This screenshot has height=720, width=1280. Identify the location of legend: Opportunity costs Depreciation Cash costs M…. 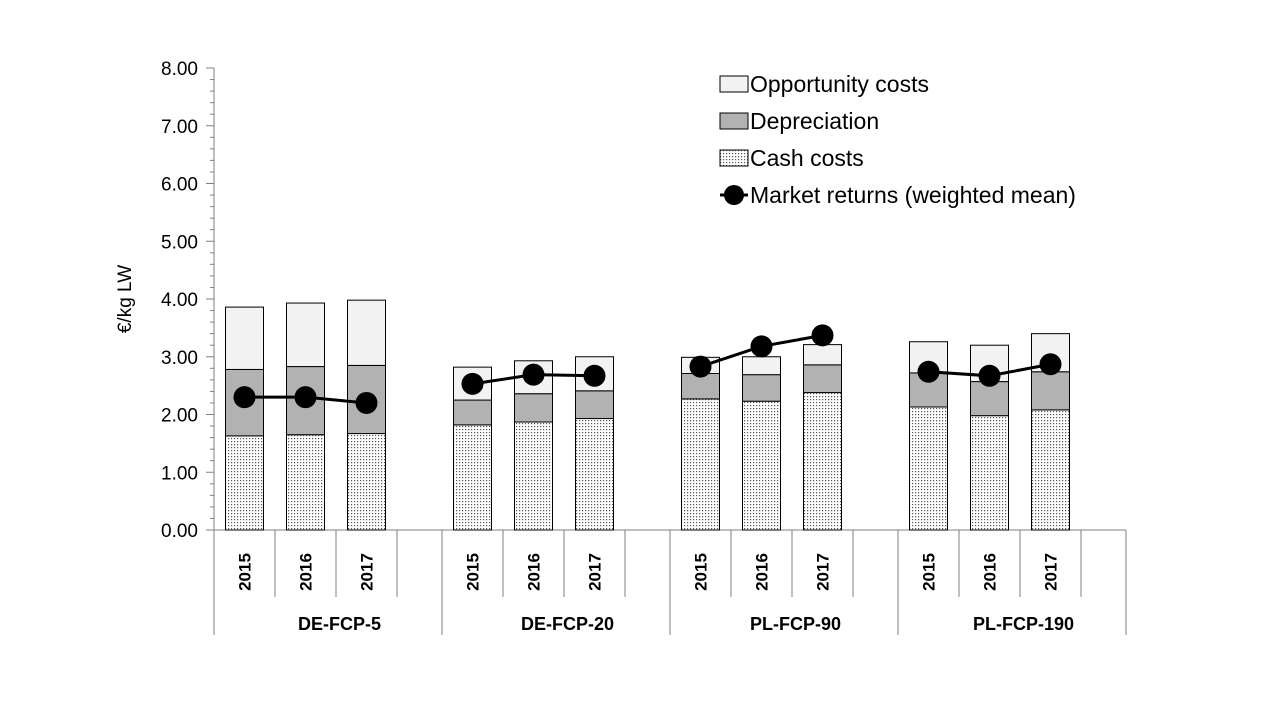
(897, 139).